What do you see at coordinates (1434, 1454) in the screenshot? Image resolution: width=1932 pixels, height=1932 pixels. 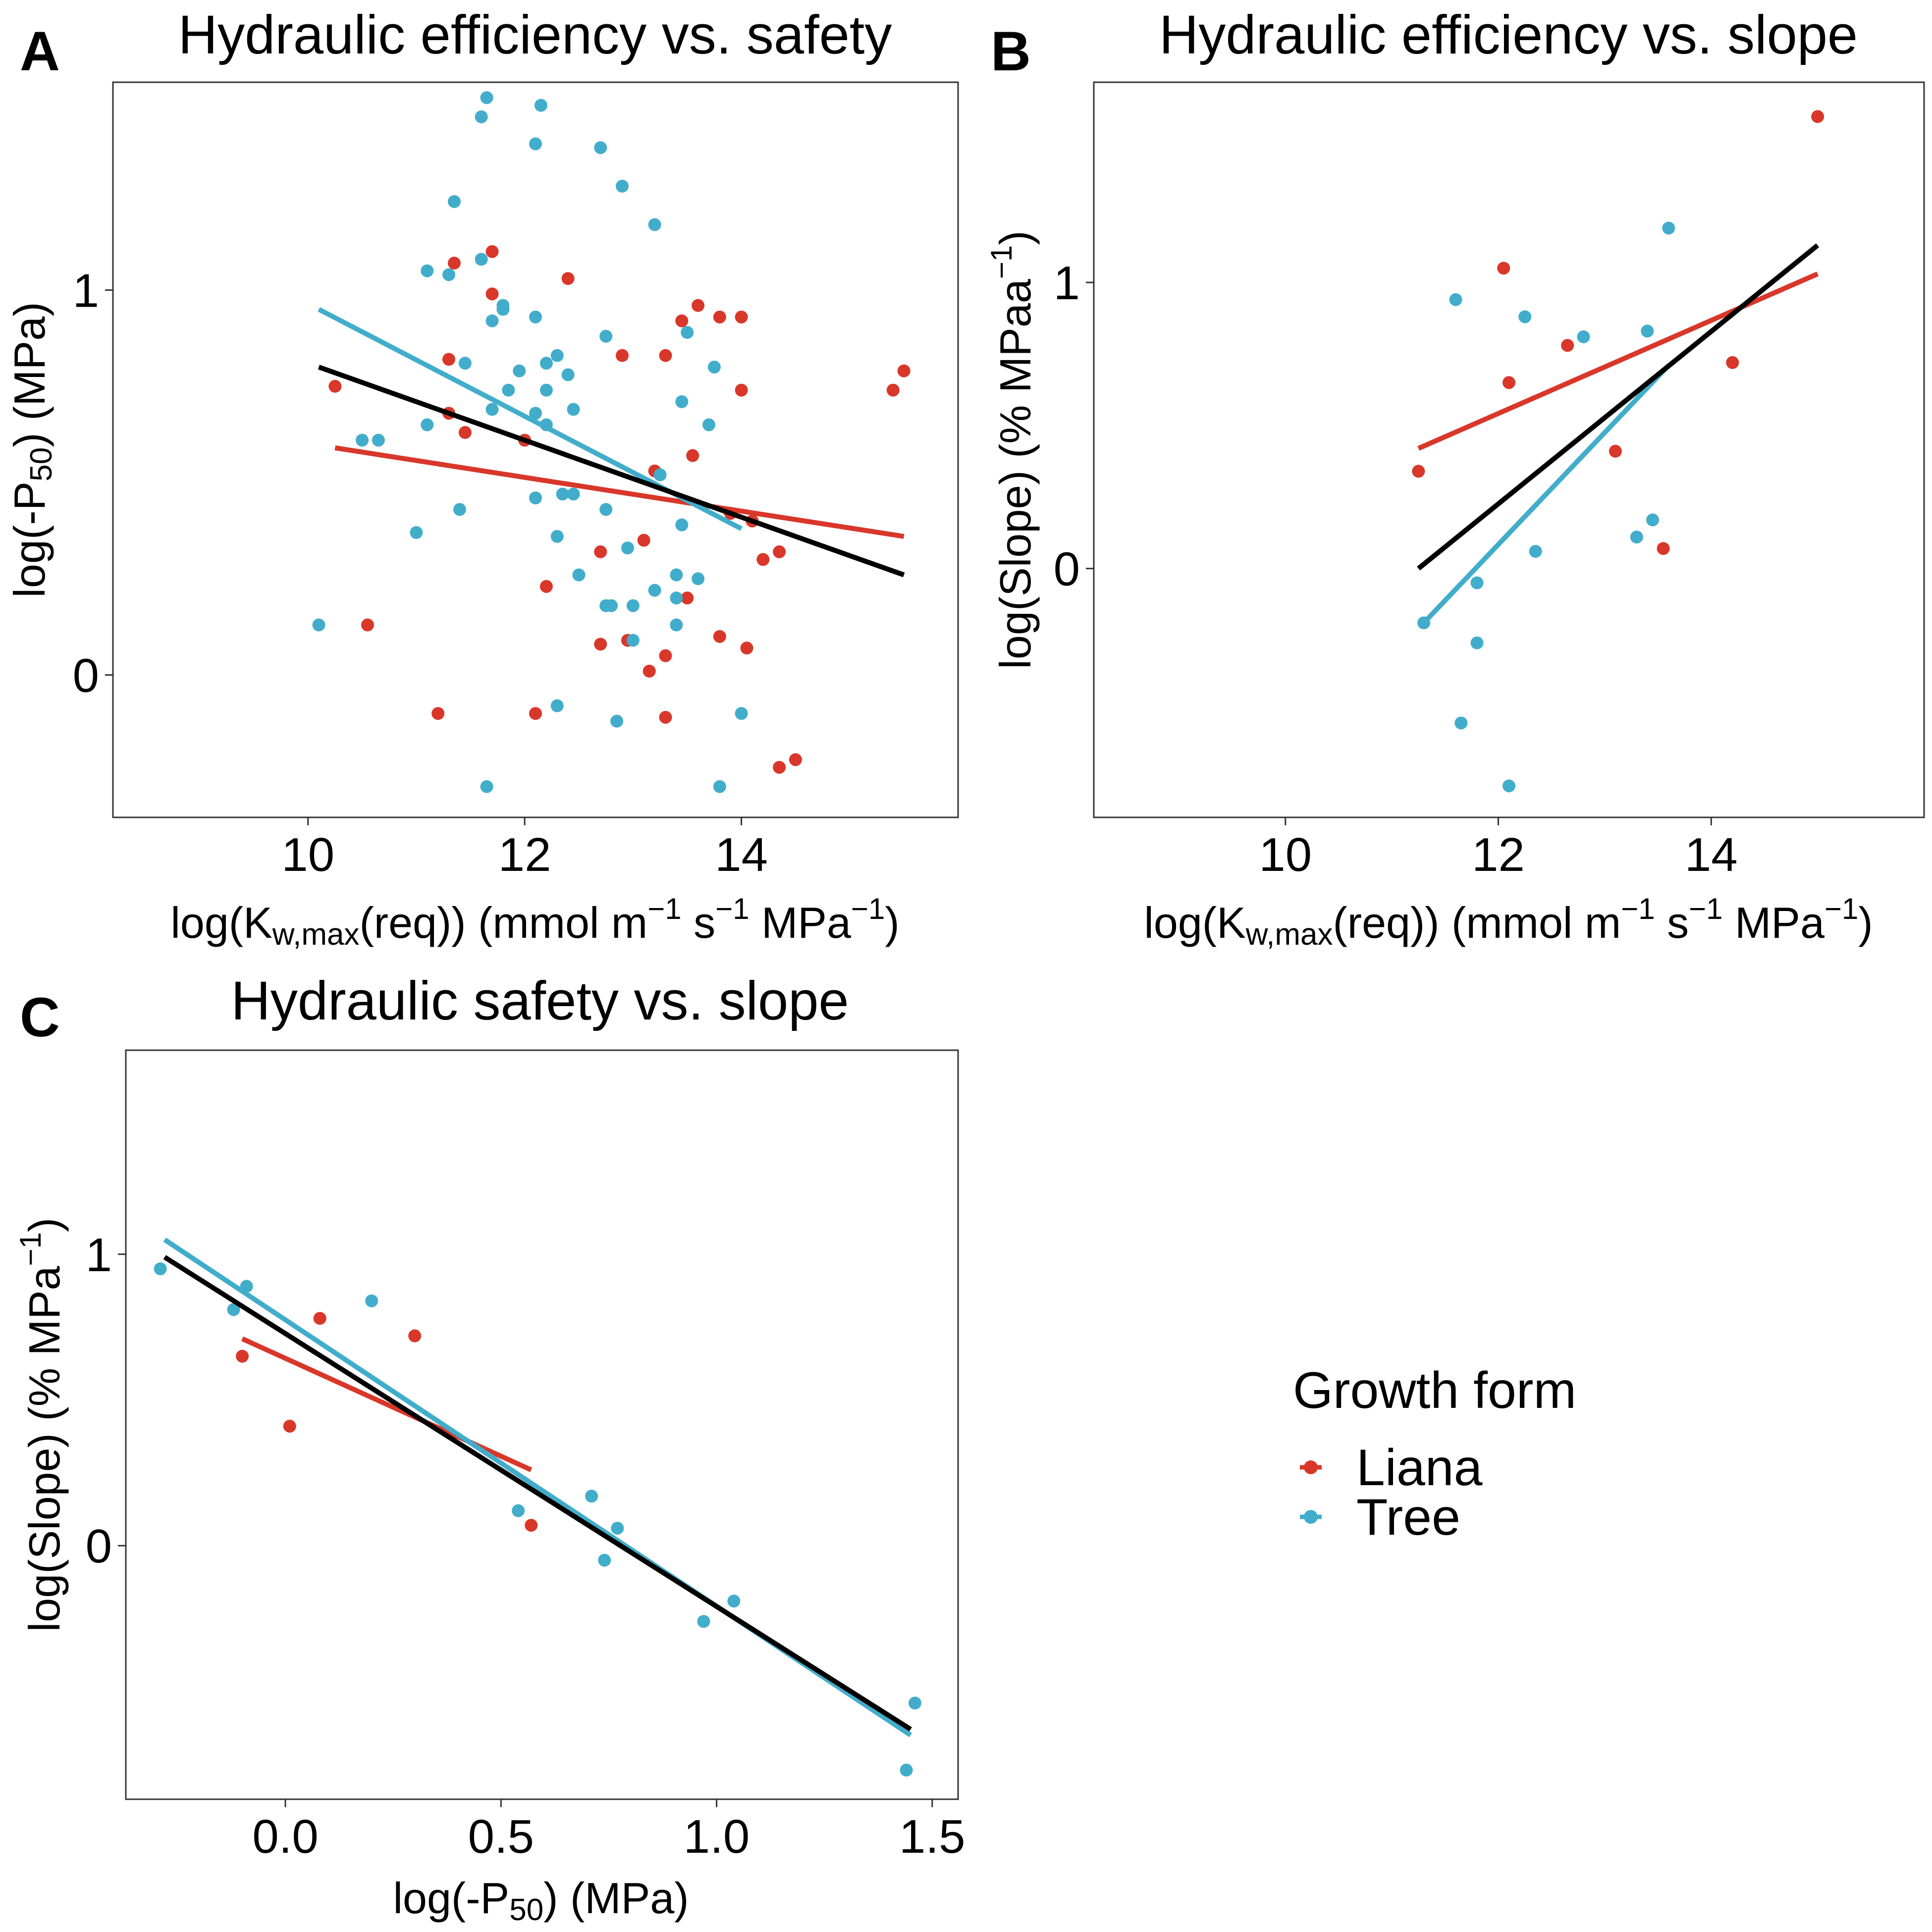 I see `legend: Growth form Liana Tree` at bounding box center [1434, 1454].